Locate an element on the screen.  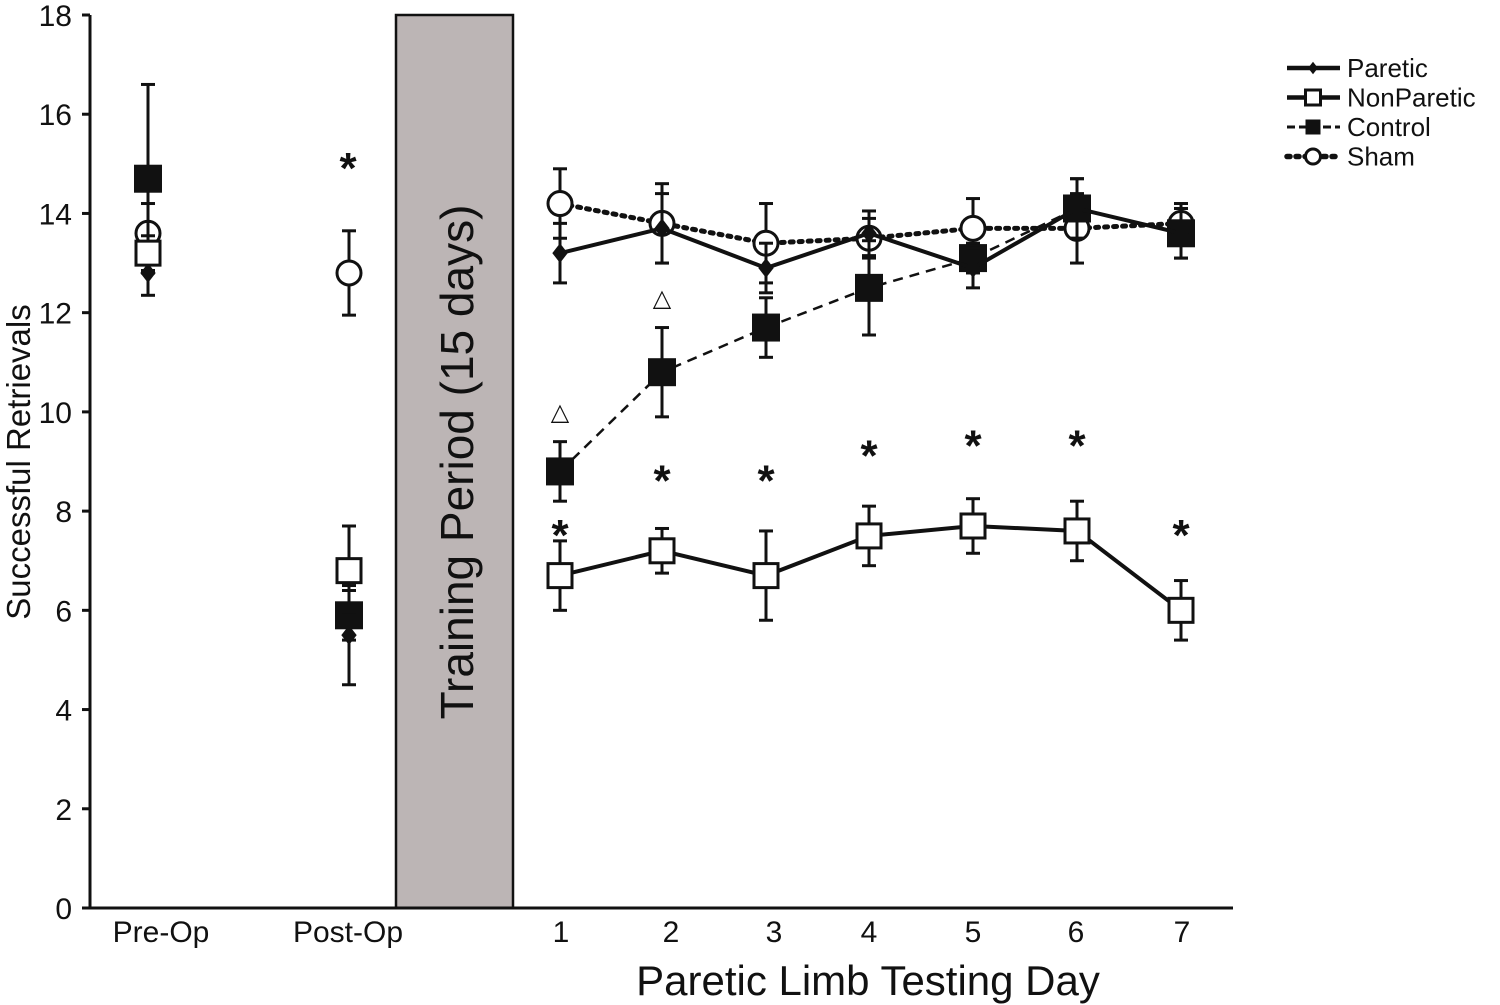
y-tick-label: 16 is located at coordinates (55, 115).